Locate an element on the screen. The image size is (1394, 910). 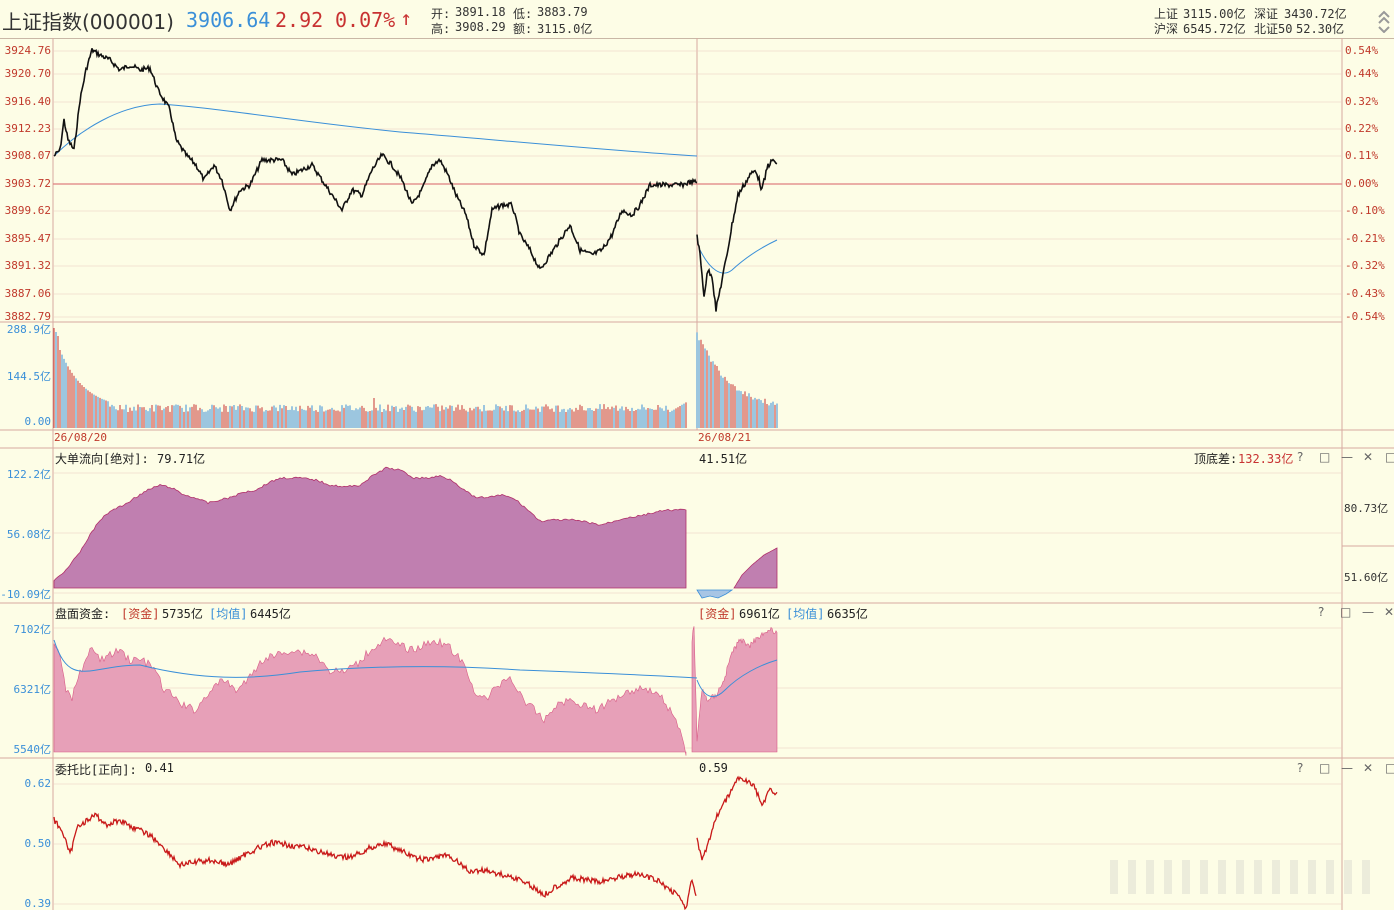
axis-tick-label: 3916.40 is located at coordinates (27, 101).